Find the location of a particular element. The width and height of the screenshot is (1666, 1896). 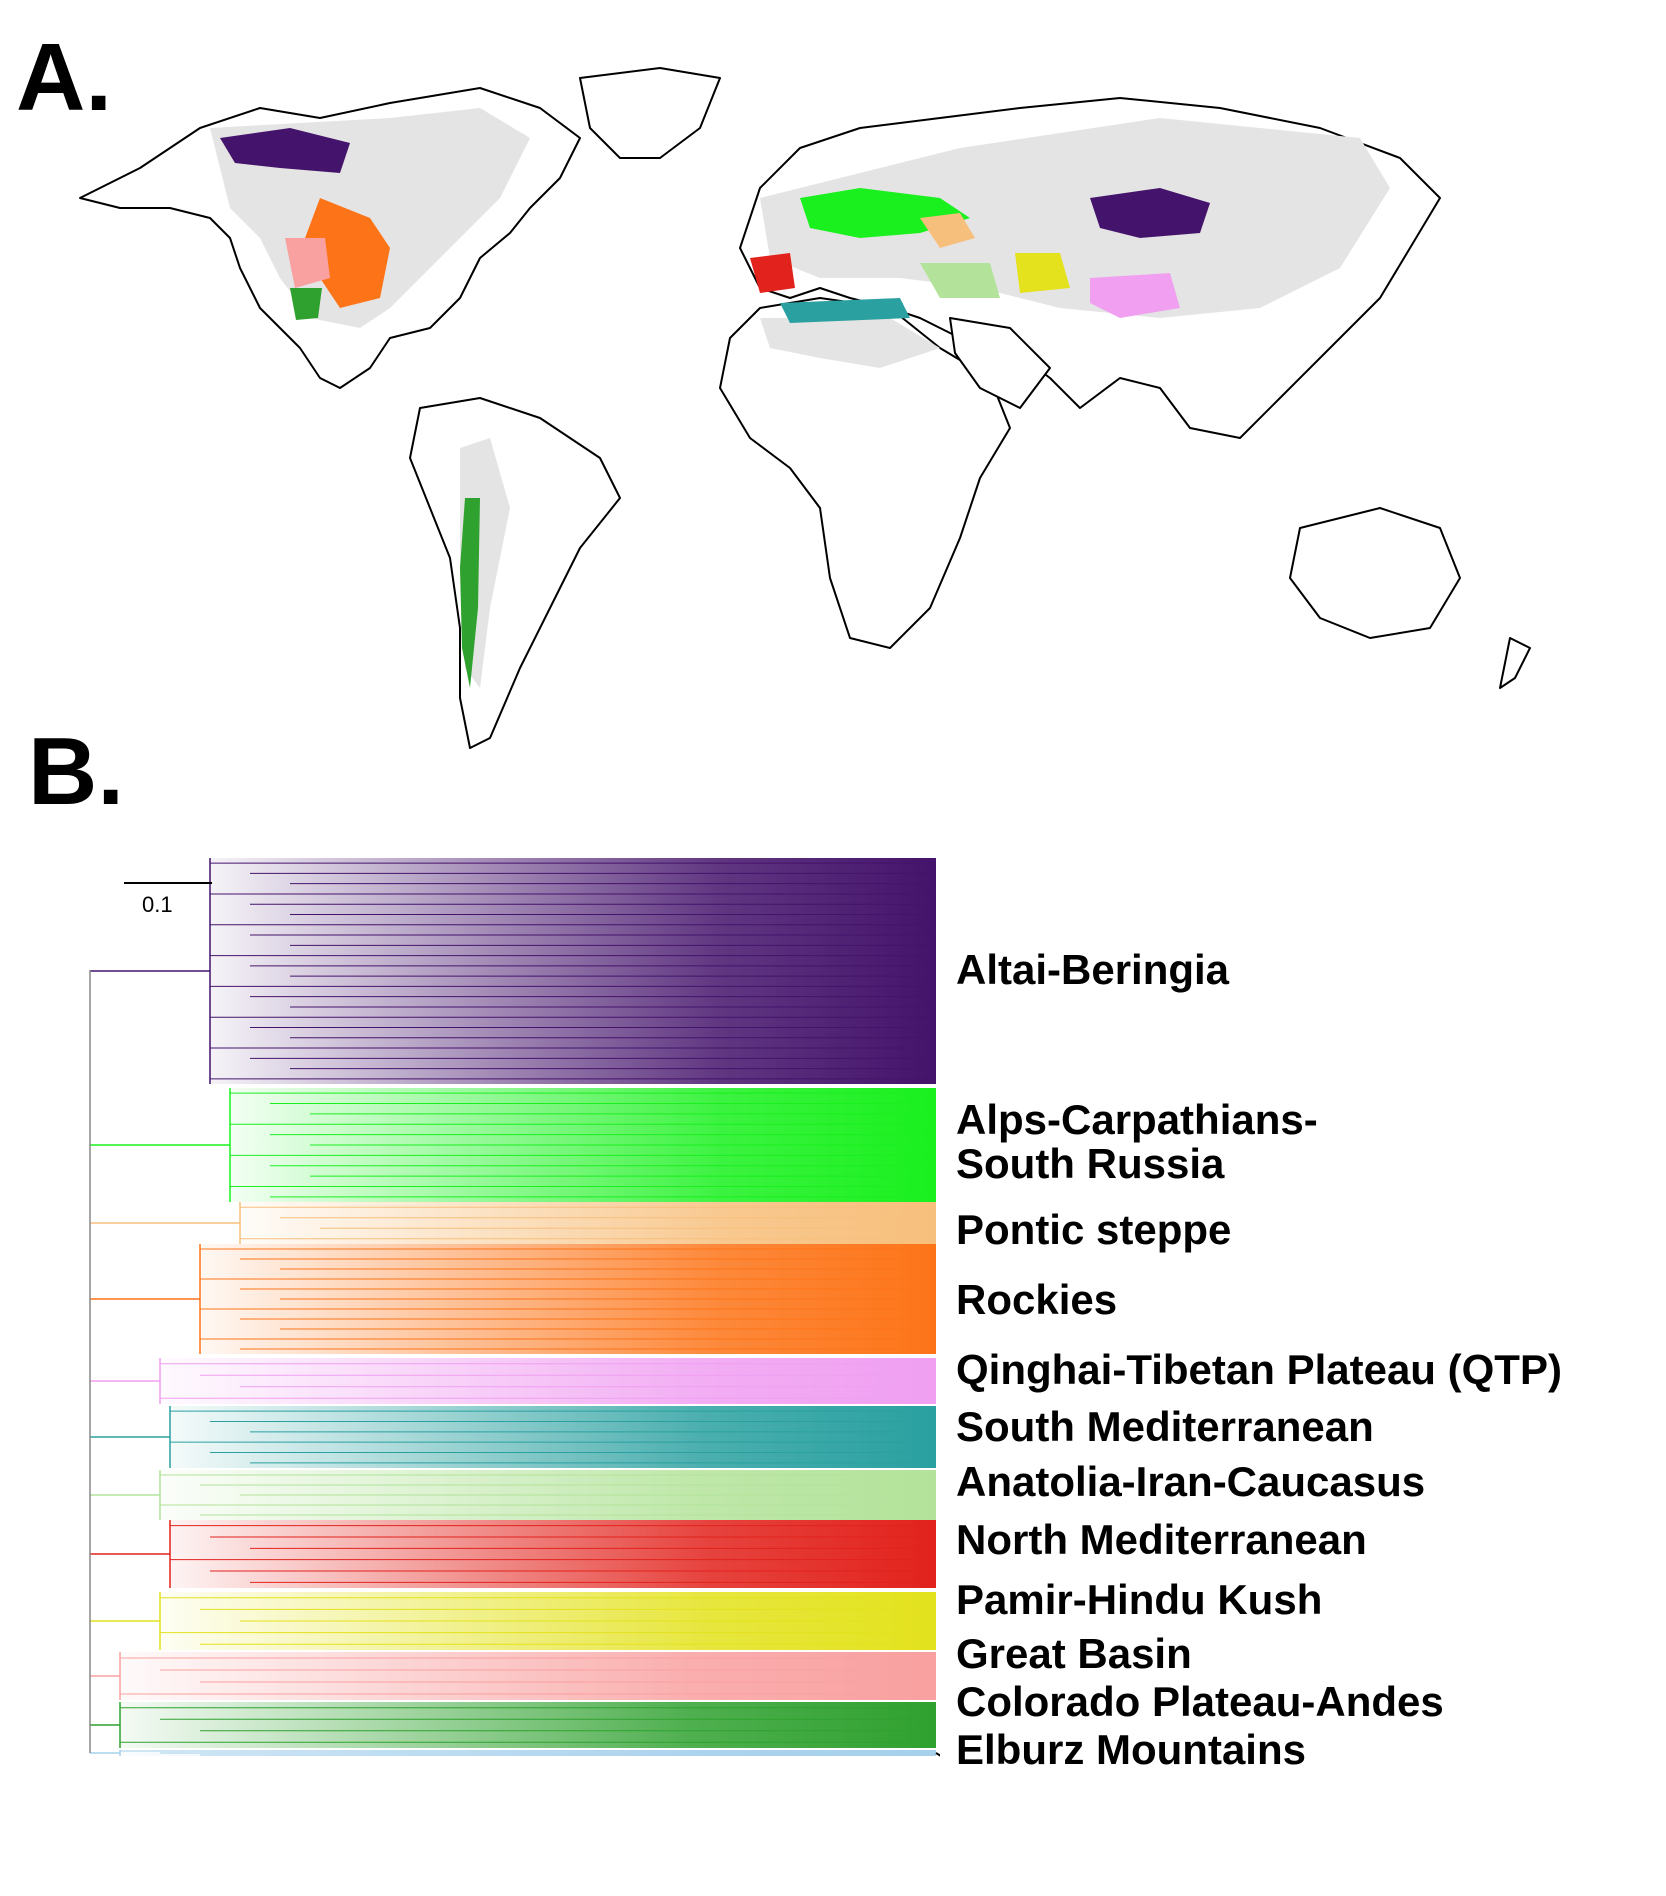

clade-label-line: Pontic steppe is located at coordinates (1094, 1229).